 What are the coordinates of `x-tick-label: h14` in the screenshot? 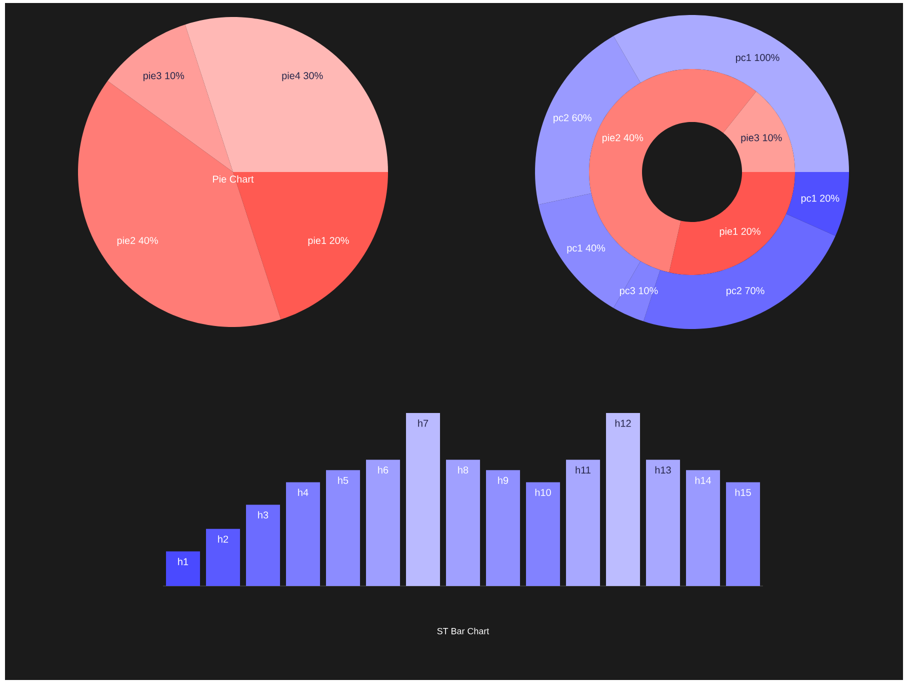 It's located at (703, 480).